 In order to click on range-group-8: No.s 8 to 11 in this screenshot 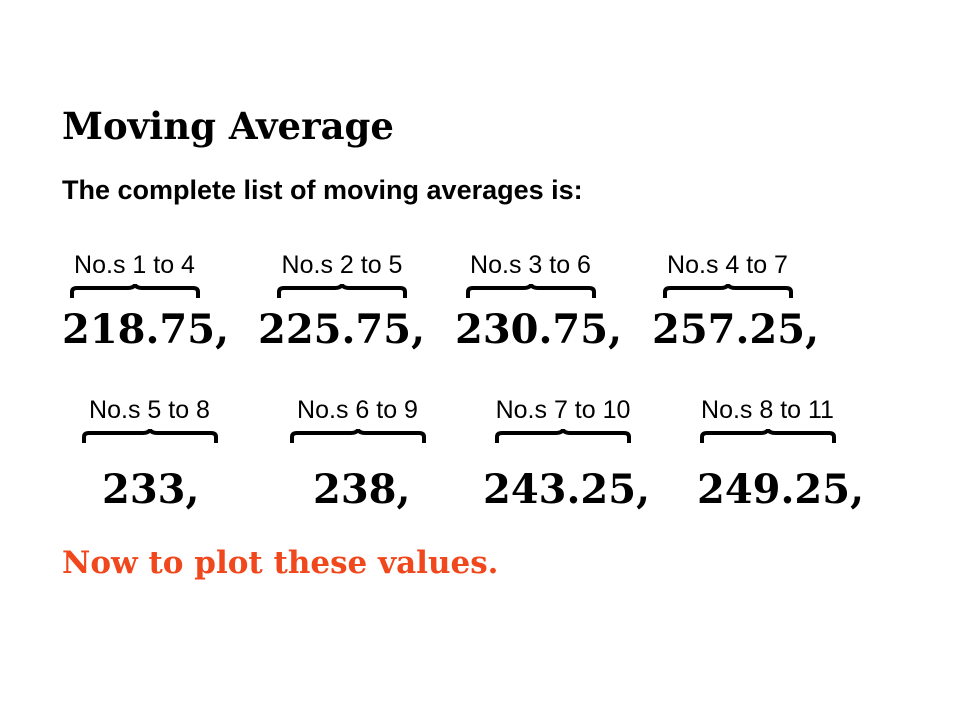, I will do `click(767, 420)`.